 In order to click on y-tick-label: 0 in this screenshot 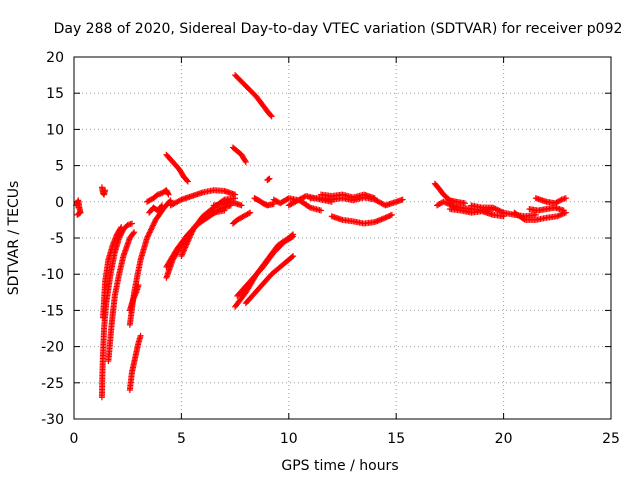, I will do `click(59, 203)`.